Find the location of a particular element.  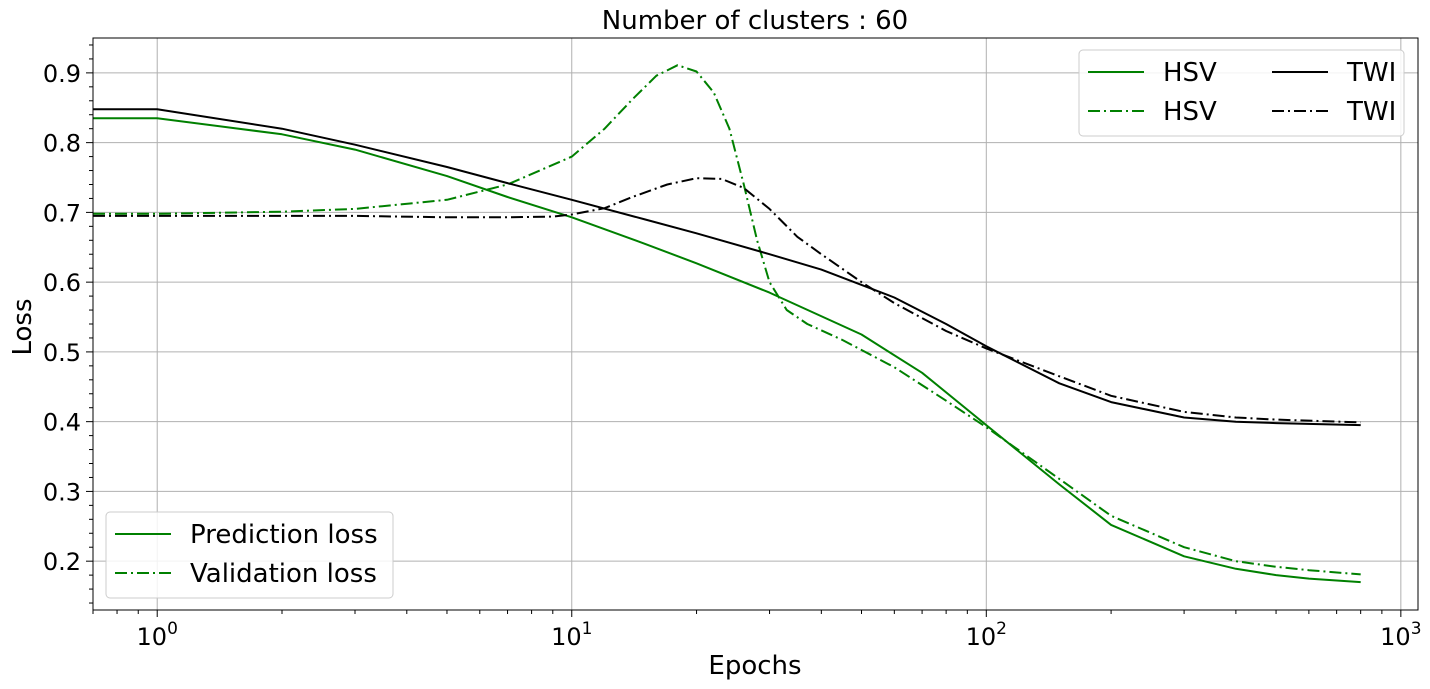

legend-loss-types-frame is located at coordinates (249, 555).